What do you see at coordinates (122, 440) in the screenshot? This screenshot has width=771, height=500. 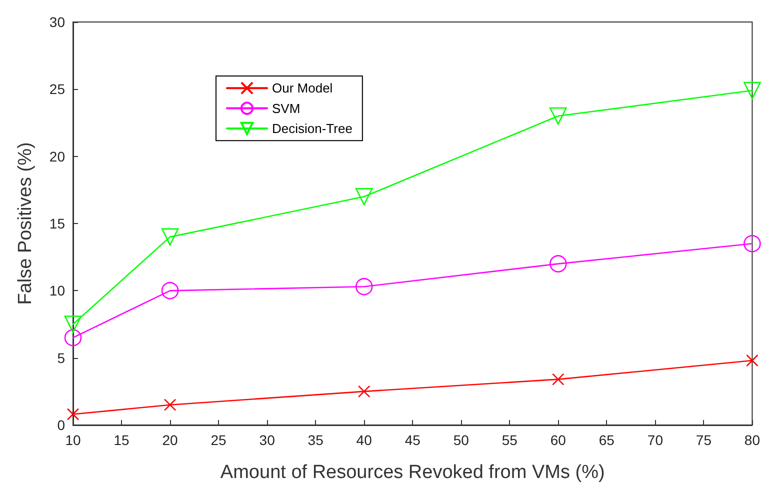 I see `x-tick-label: 15` at bounding box center [122, 440].